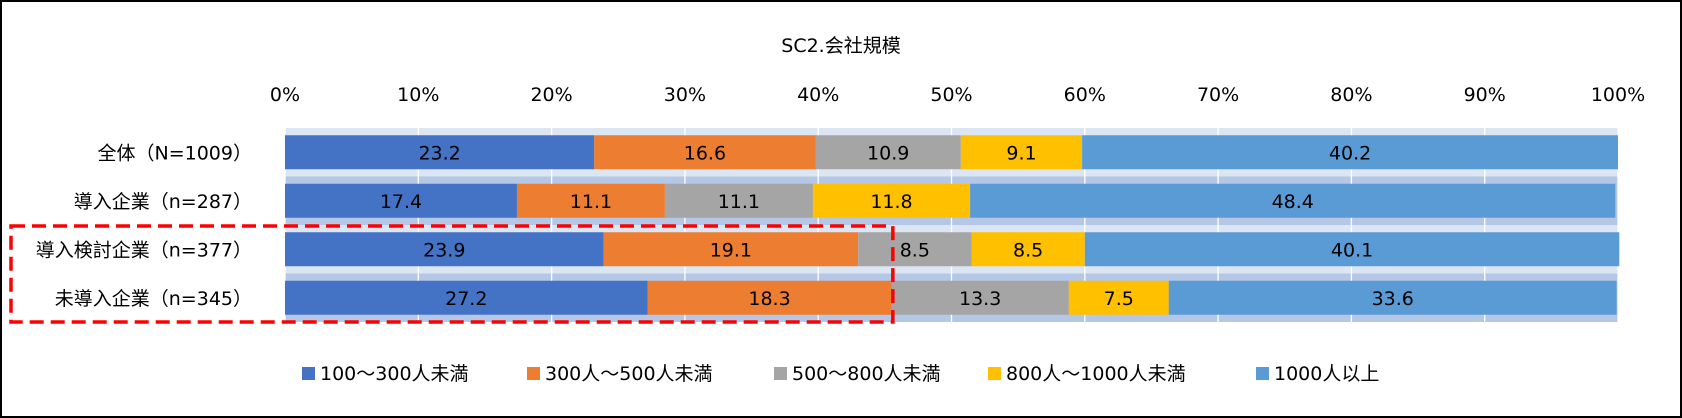  Describe the element at coordinates (285, 95) in the screenshot. I see `x-tick-label: 0%` at that location.